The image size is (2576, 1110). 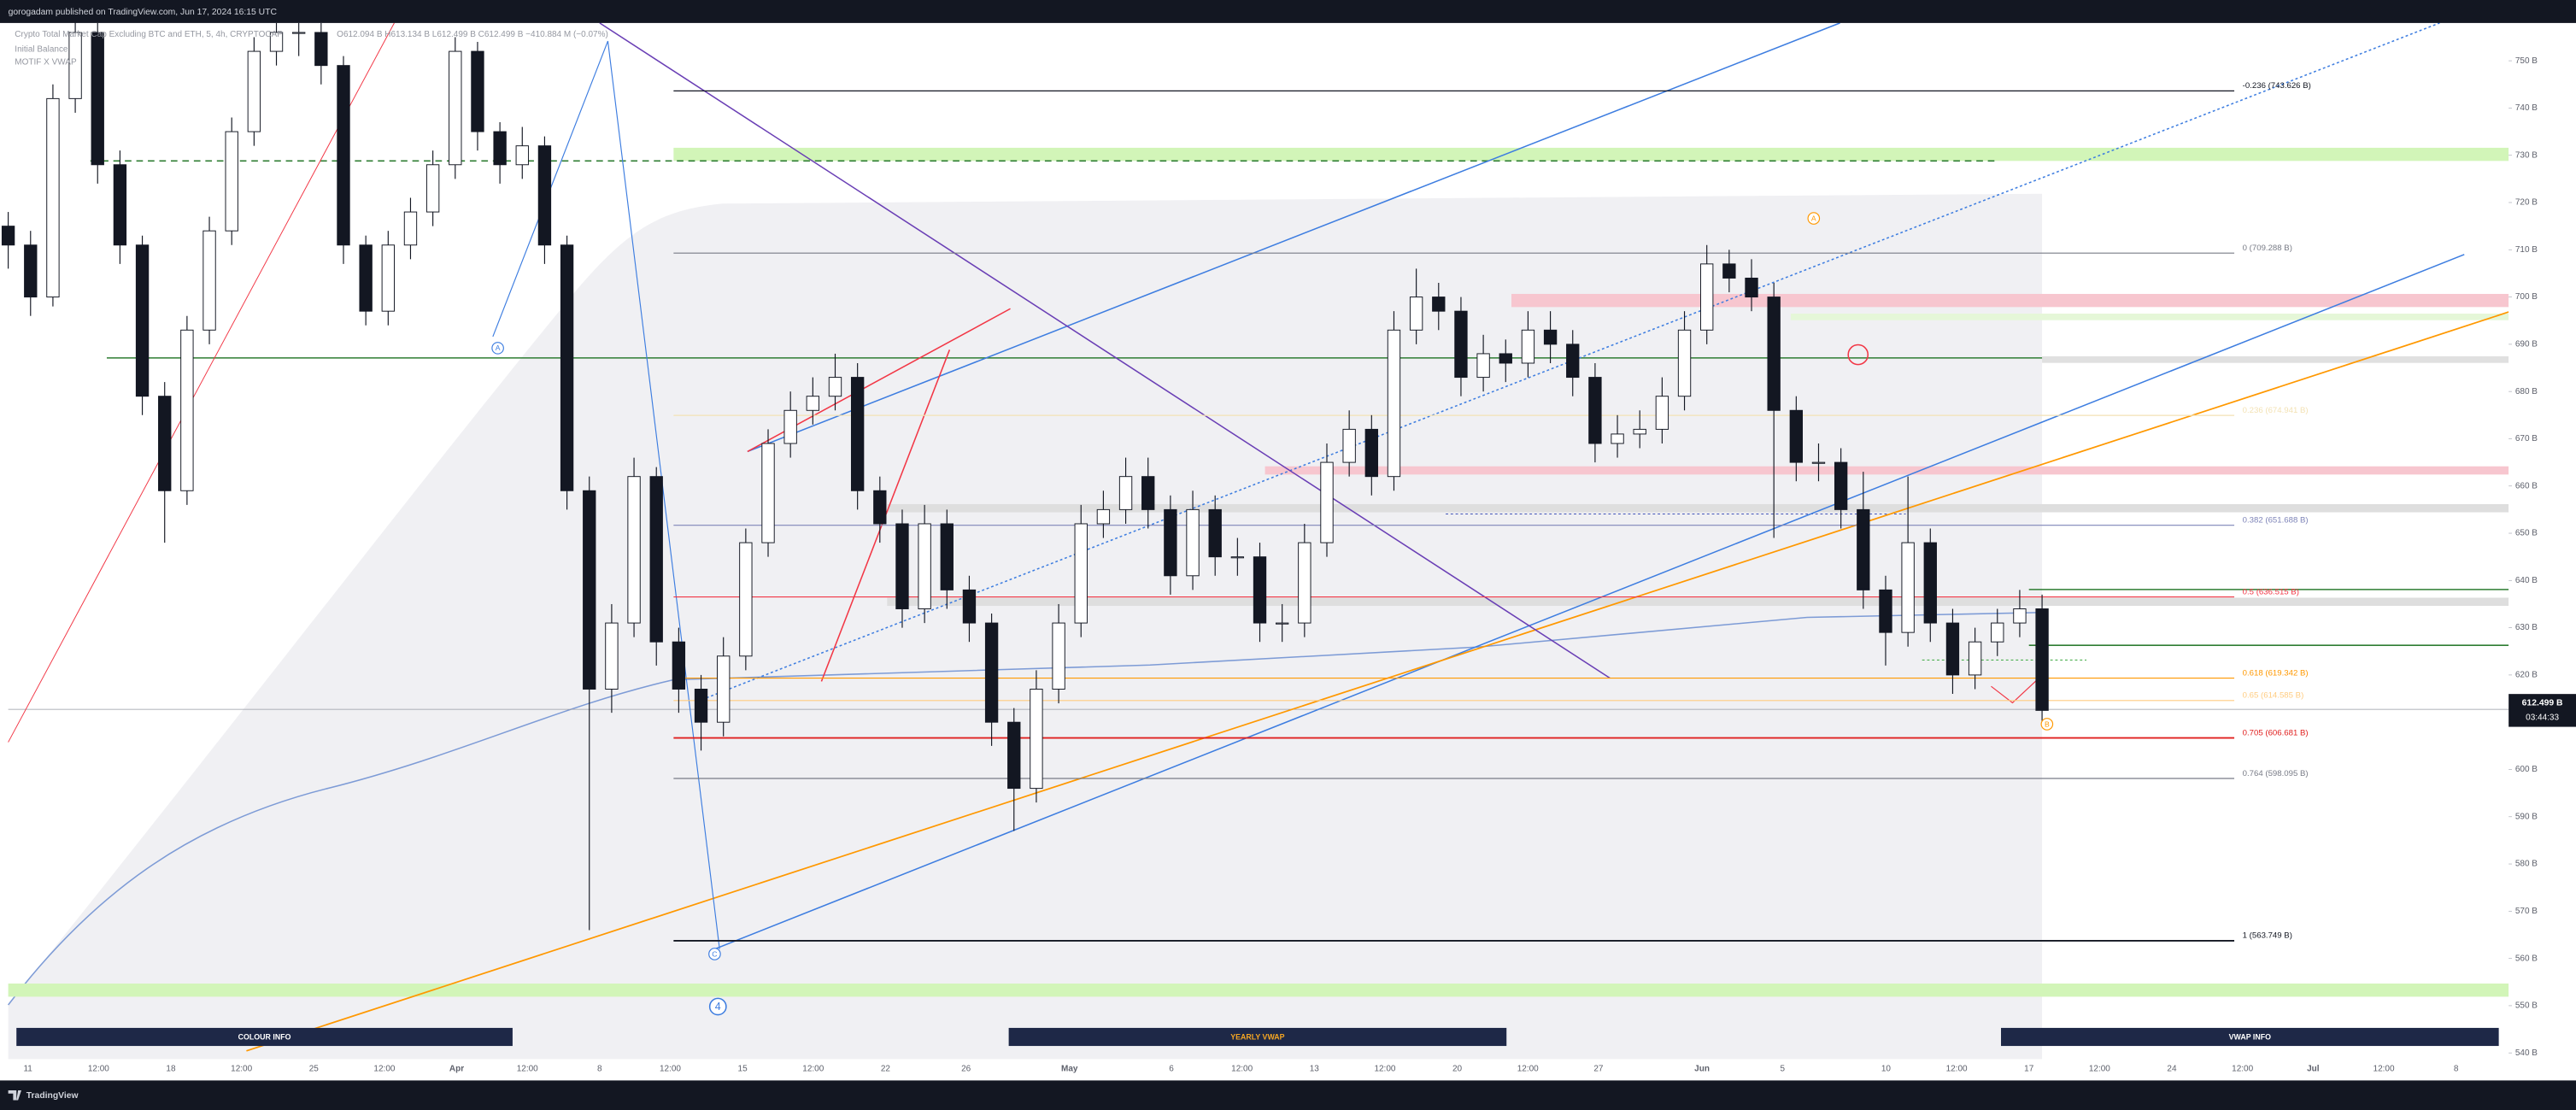 I want to click on y-tick-label: 570 B, so click(x=2526, y=912).